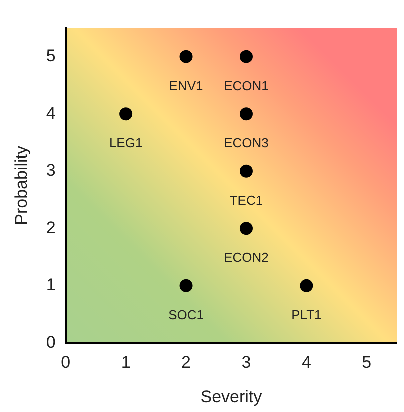 This screenshot has height=412, width=404. Describe the element at coordinates (307, 315) in the screenshot. I see `annotation: PLT1` at that location.